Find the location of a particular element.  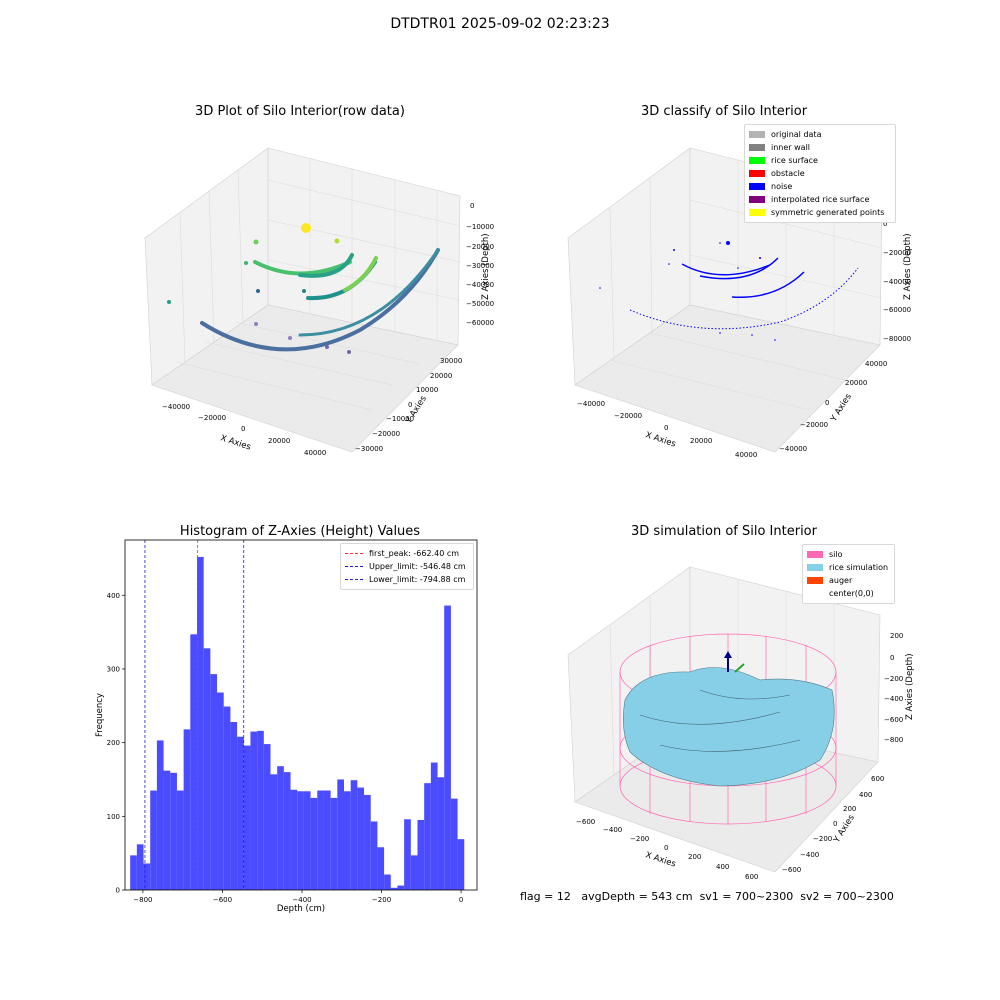

x-tick-label: −800 is located at coordinates (142, 900).